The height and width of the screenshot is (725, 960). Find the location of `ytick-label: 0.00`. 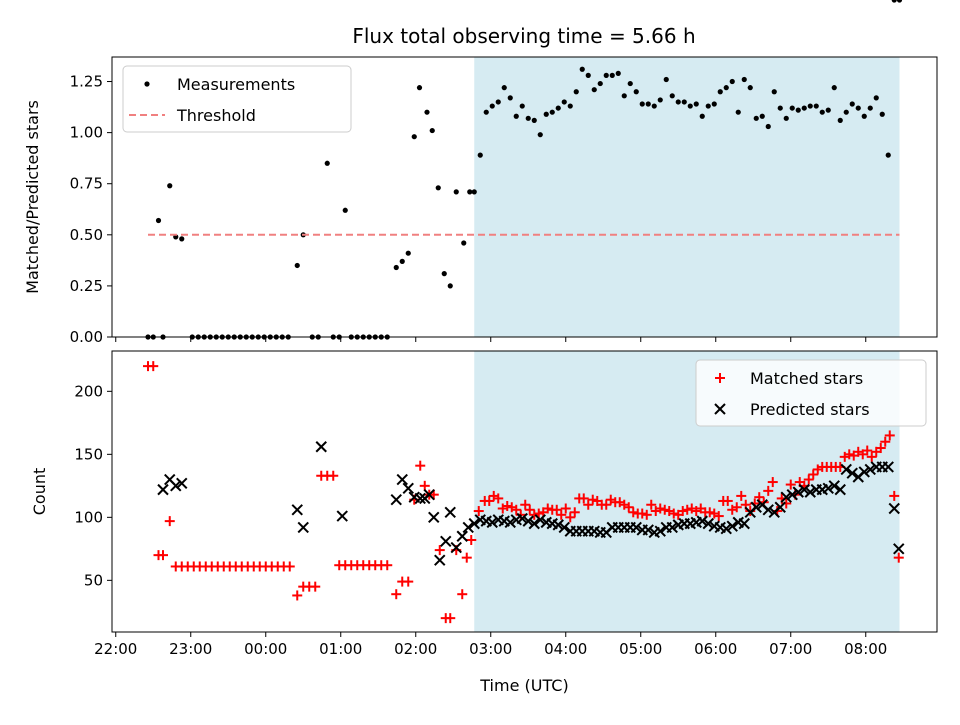

ytick-label: 0.00 is located at coordinates (86, 337).